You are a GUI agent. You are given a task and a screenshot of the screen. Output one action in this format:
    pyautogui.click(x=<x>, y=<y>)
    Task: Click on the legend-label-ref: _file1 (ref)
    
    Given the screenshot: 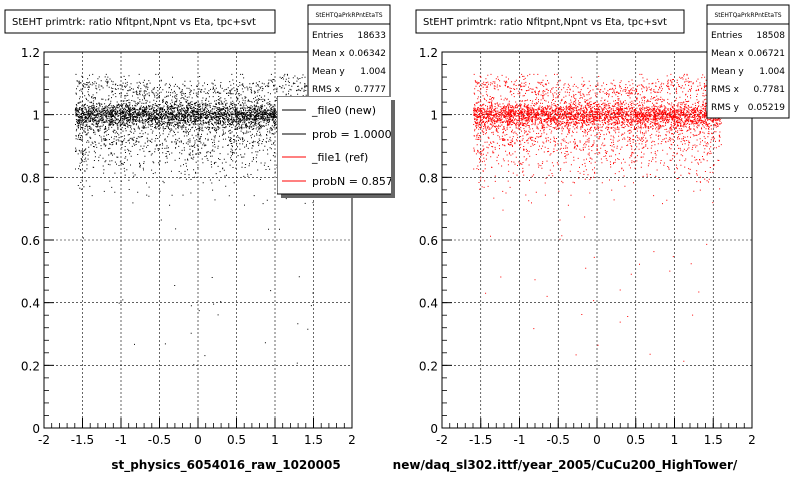 What is the action you would take?
    pyautogui.click(x=339, y=157)
    